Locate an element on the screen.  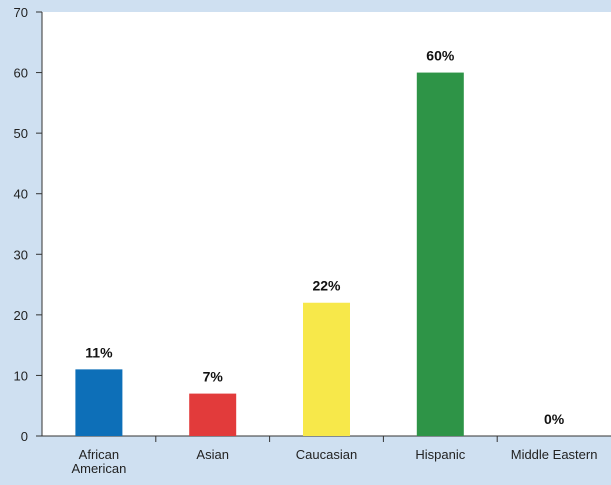
x-tick-label: African American is located at coordinates (98, 461).